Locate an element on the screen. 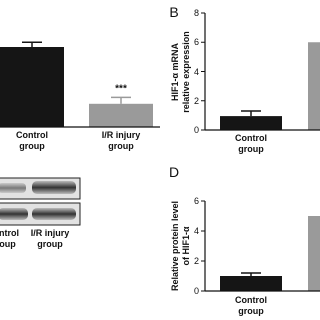 Image resolution: width=320 pixels, height=320 pixels. significance-annotation: *** is located at coordinates (121, 89).